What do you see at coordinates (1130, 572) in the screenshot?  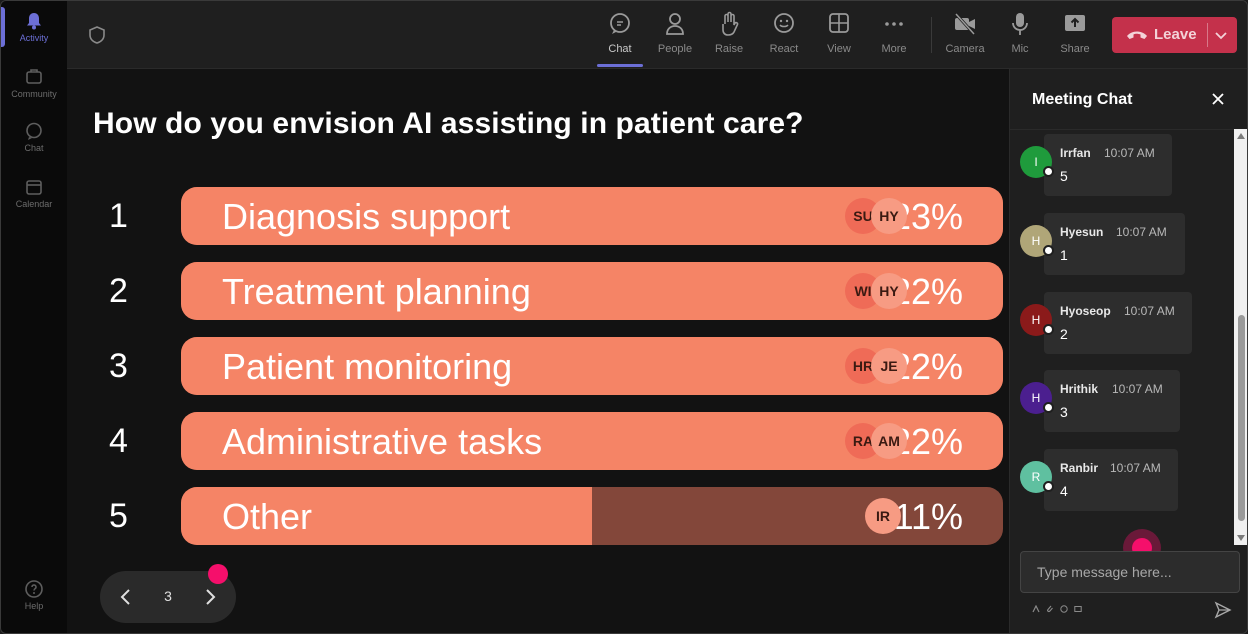 I see `message-input` at bounding box center [1130, 572].